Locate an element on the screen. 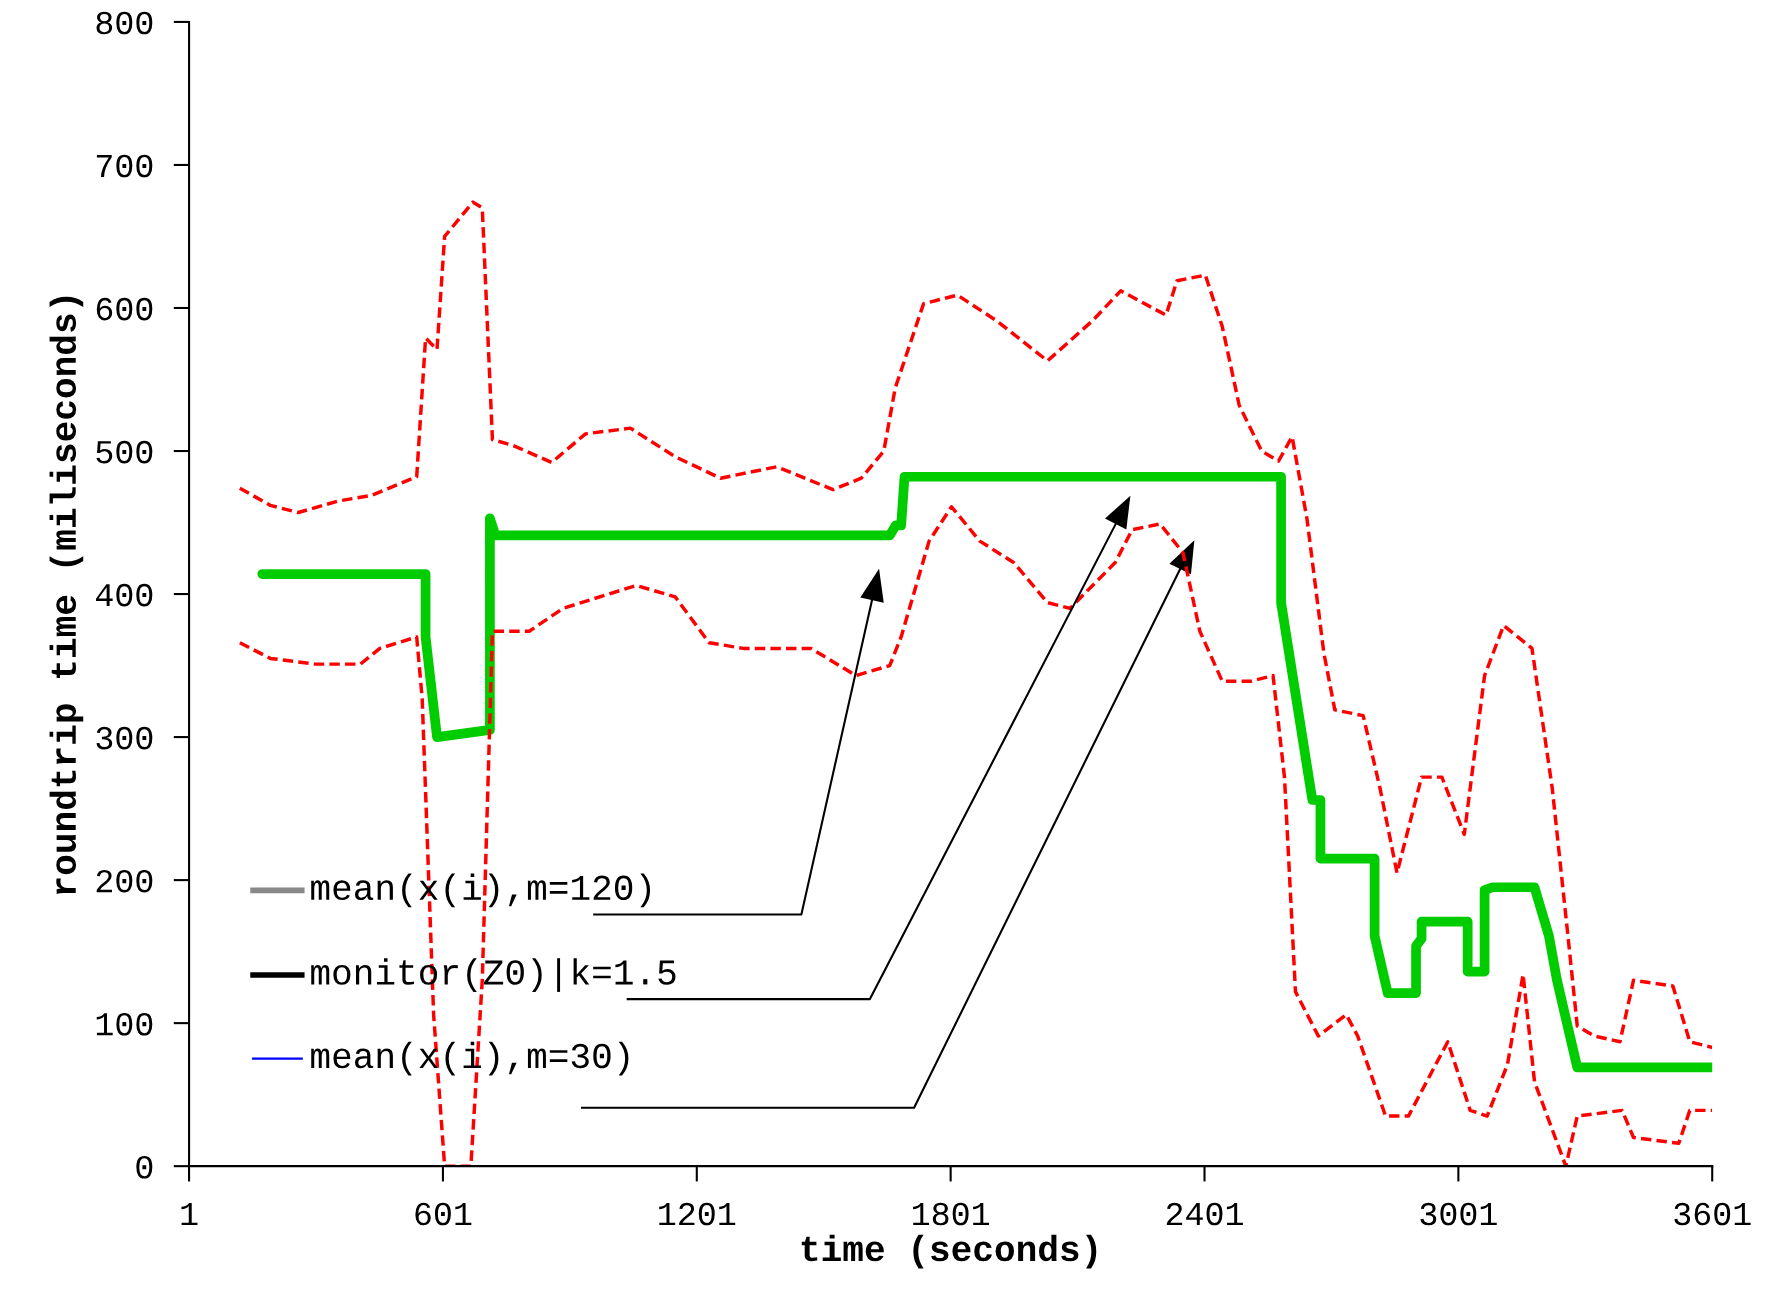  x-tick-label: 2401 is located at coordinates (1204, 1214).